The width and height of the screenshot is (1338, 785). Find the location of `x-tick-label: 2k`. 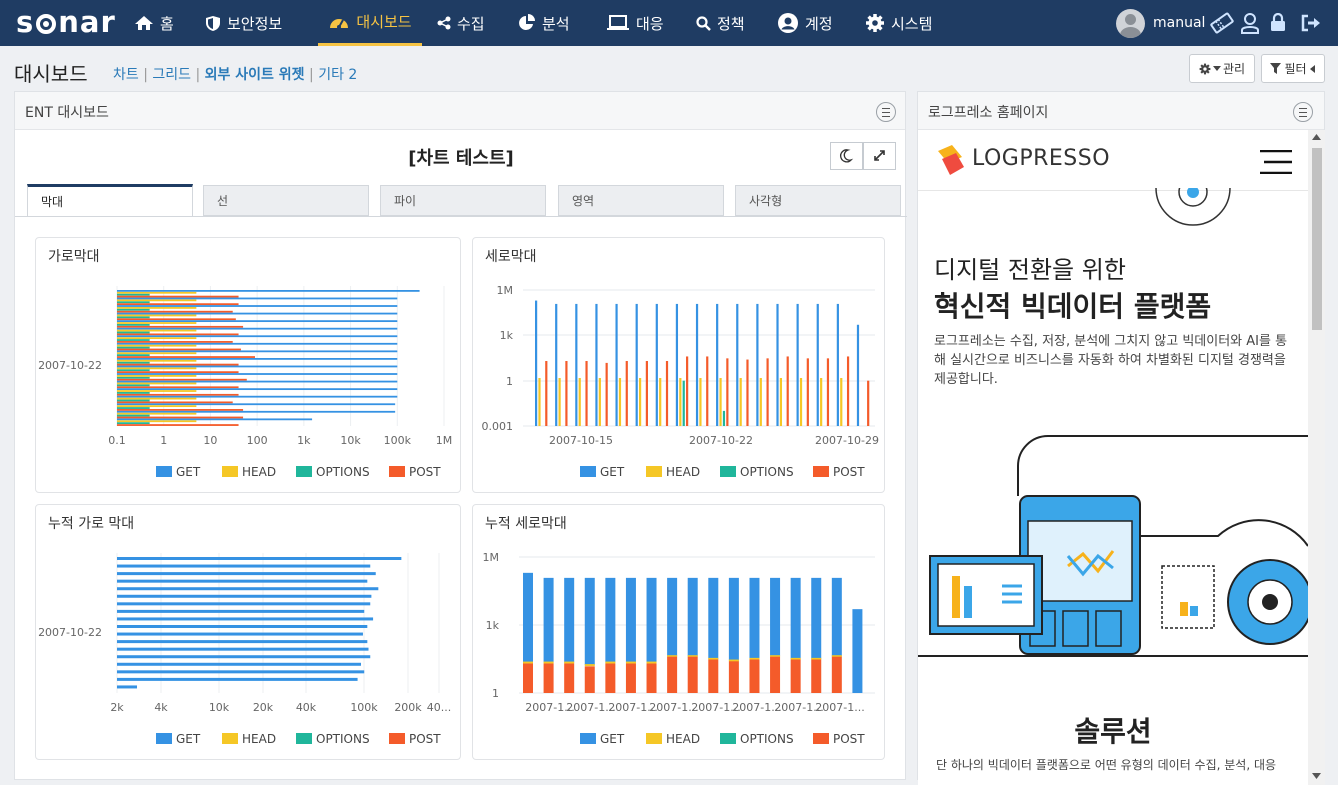

x-tick-label: 2k is located at coordinates (117, 707).